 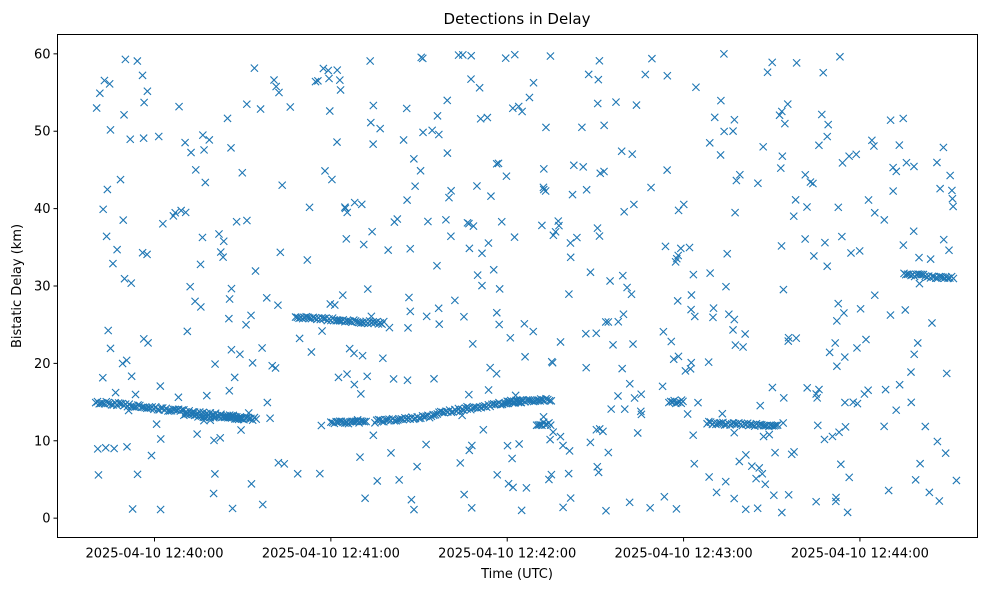 I want to click on x-axis-label: Time (UTC), so click(x=516, y=574).